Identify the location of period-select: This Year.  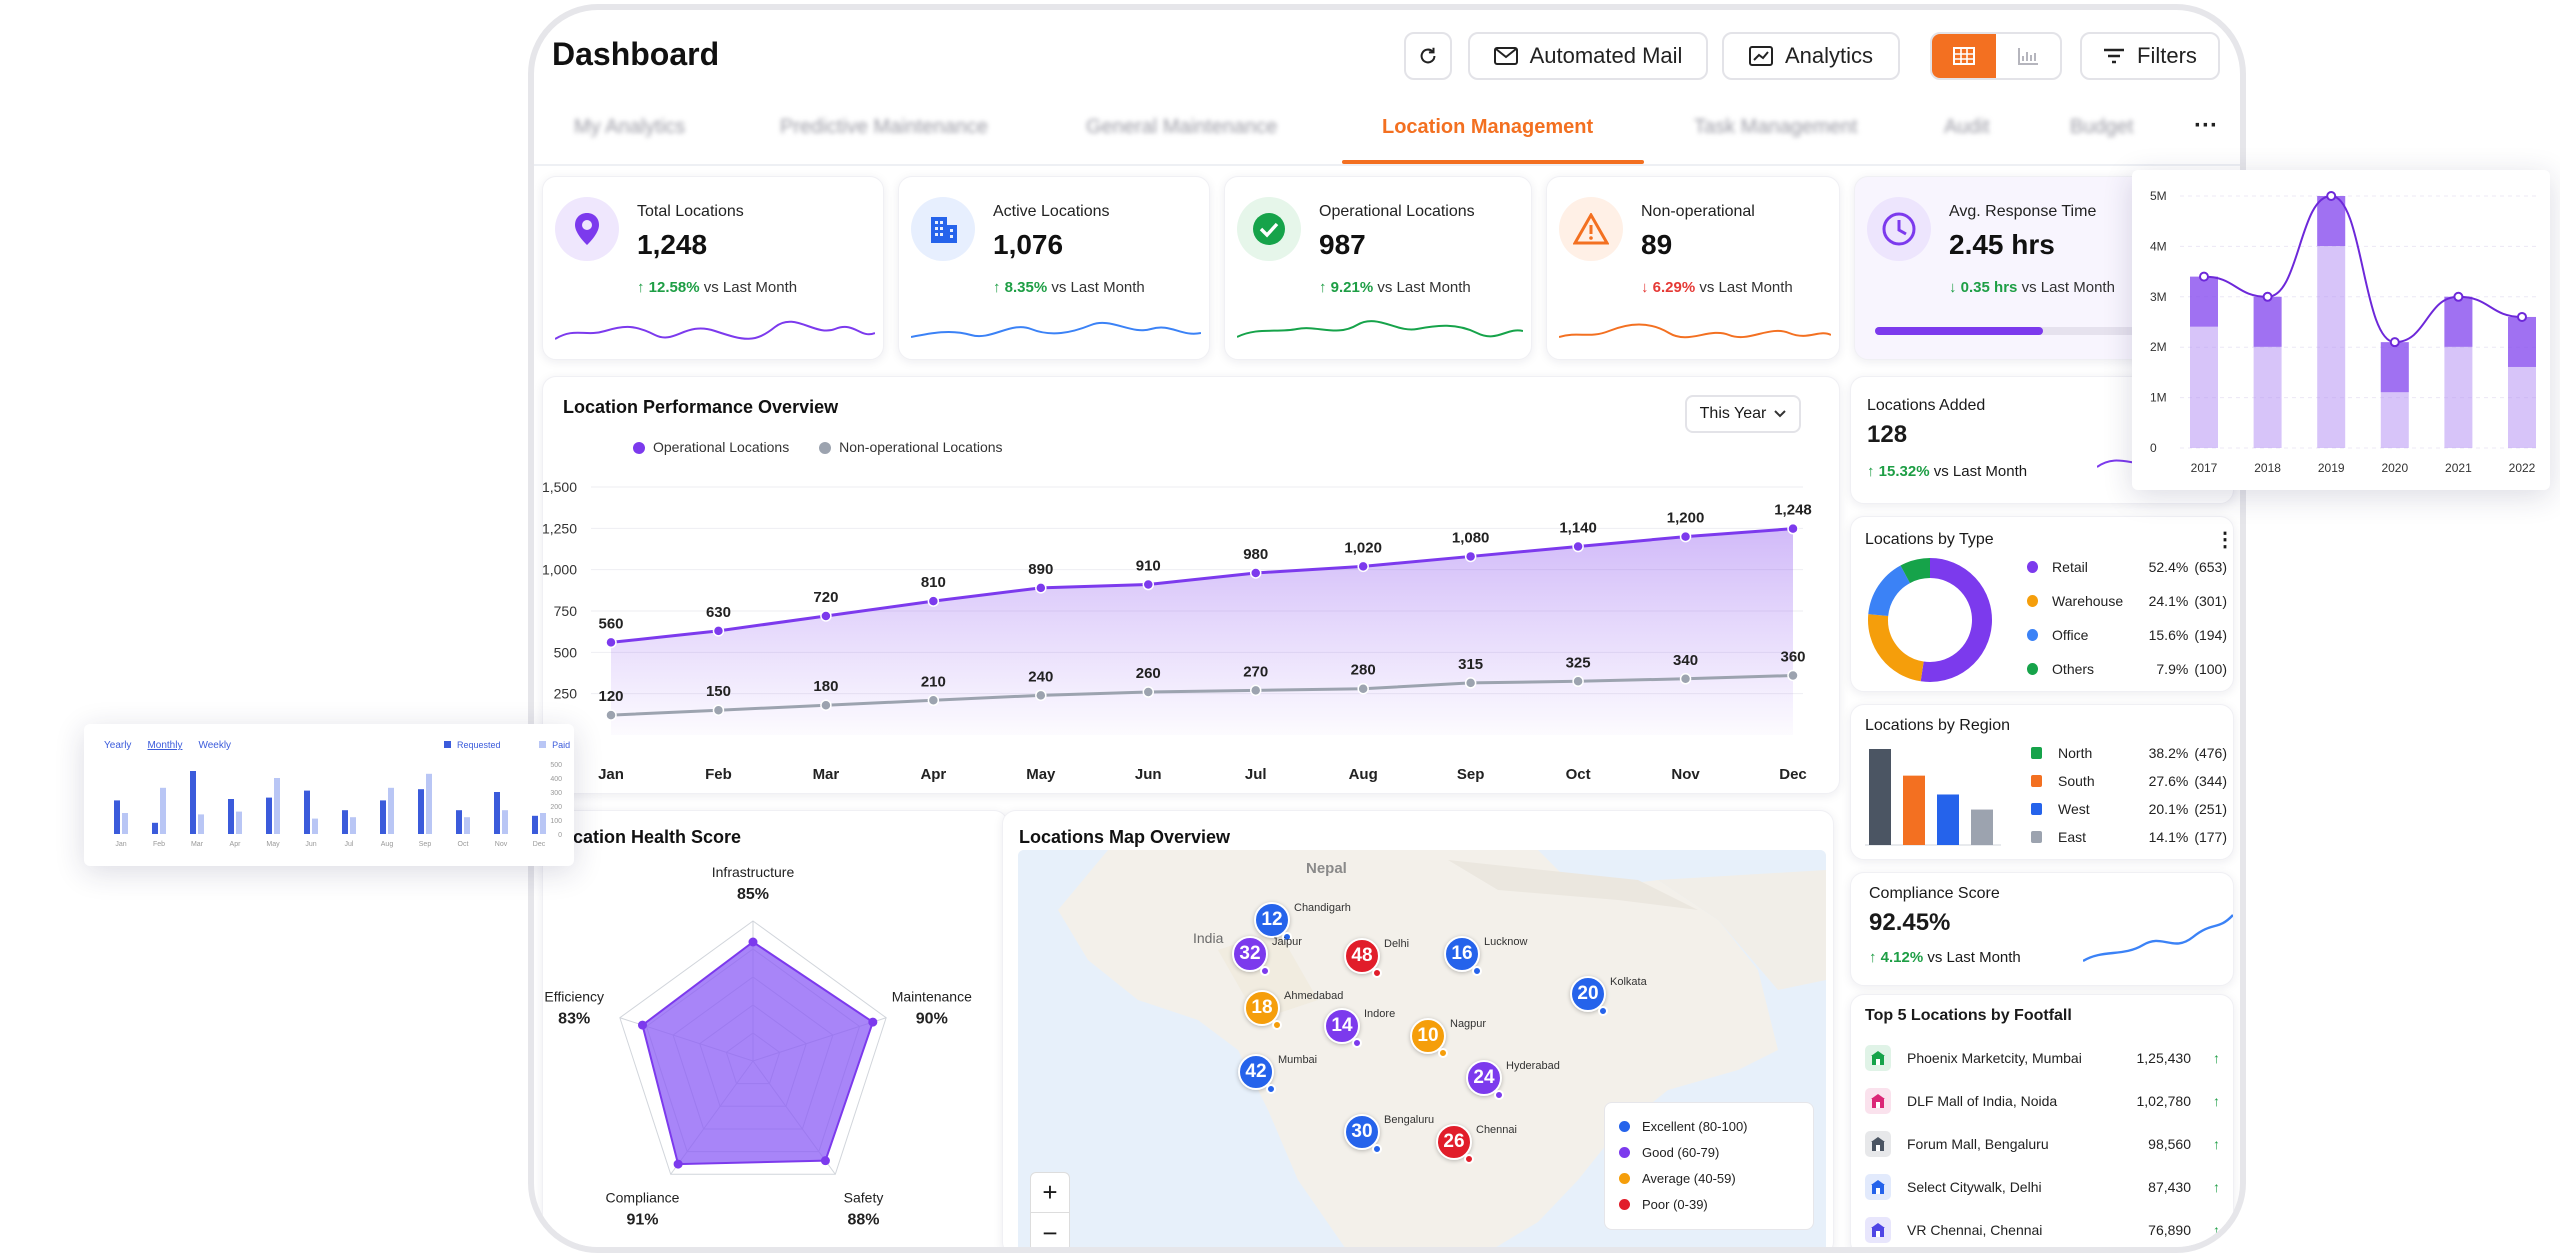
(1743, 414).